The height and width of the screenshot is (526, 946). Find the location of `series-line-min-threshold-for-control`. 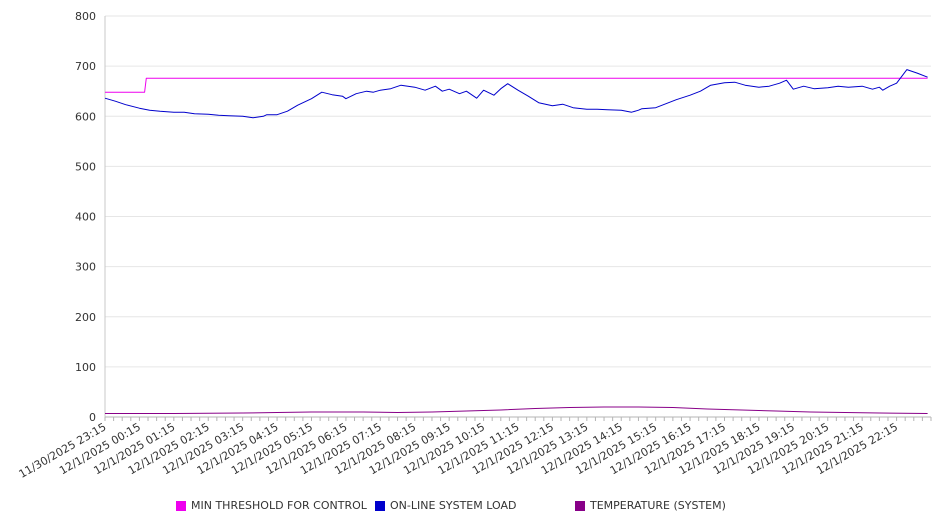

series-line-min-threshold-for-control is located at coordinates (516, 85).